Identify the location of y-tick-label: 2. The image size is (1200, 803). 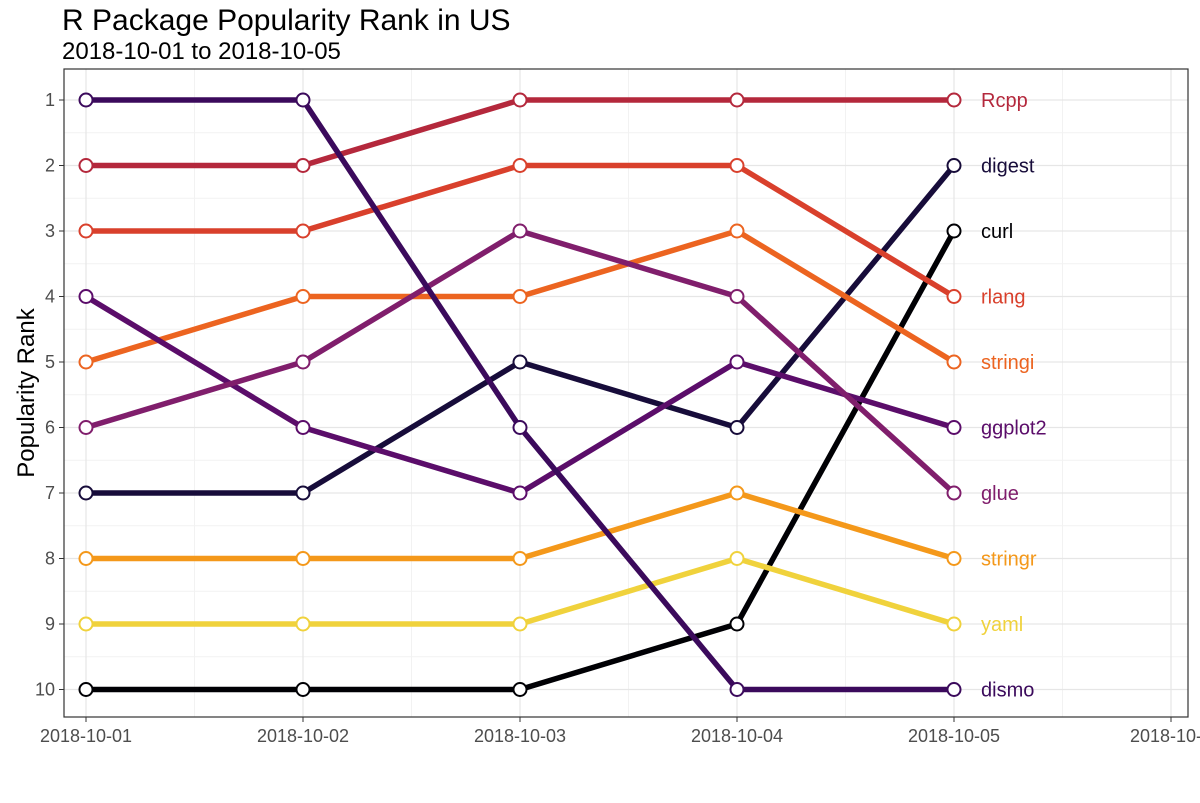
(50, 166).